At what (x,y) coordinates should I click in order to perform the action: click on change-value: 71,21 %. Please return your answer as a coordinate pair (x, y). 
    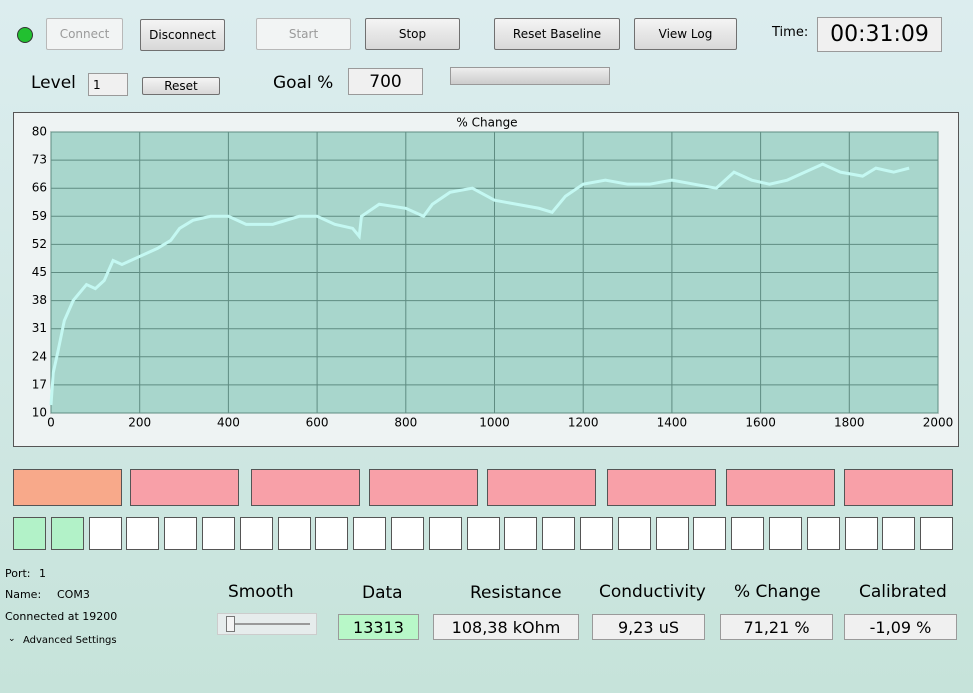
    Looking at the image, I should click on (776, 627).